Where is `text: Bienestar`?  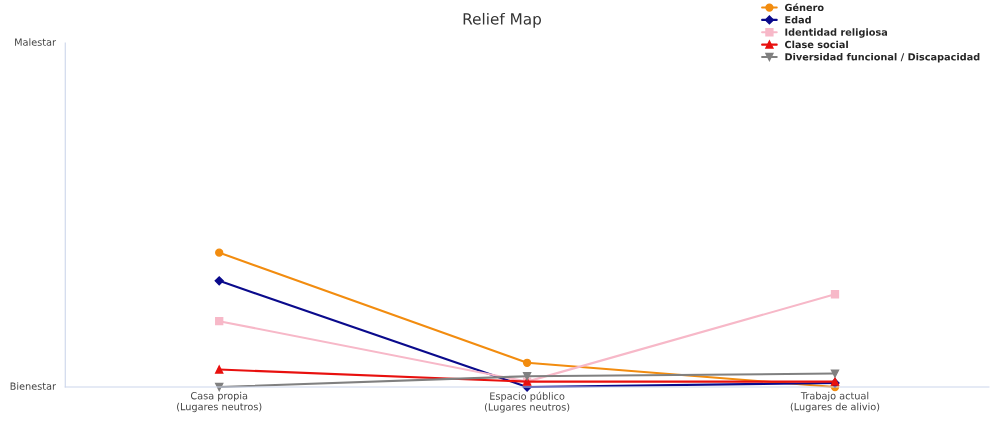 text: Bienestar is located at coordinates (33, 386).